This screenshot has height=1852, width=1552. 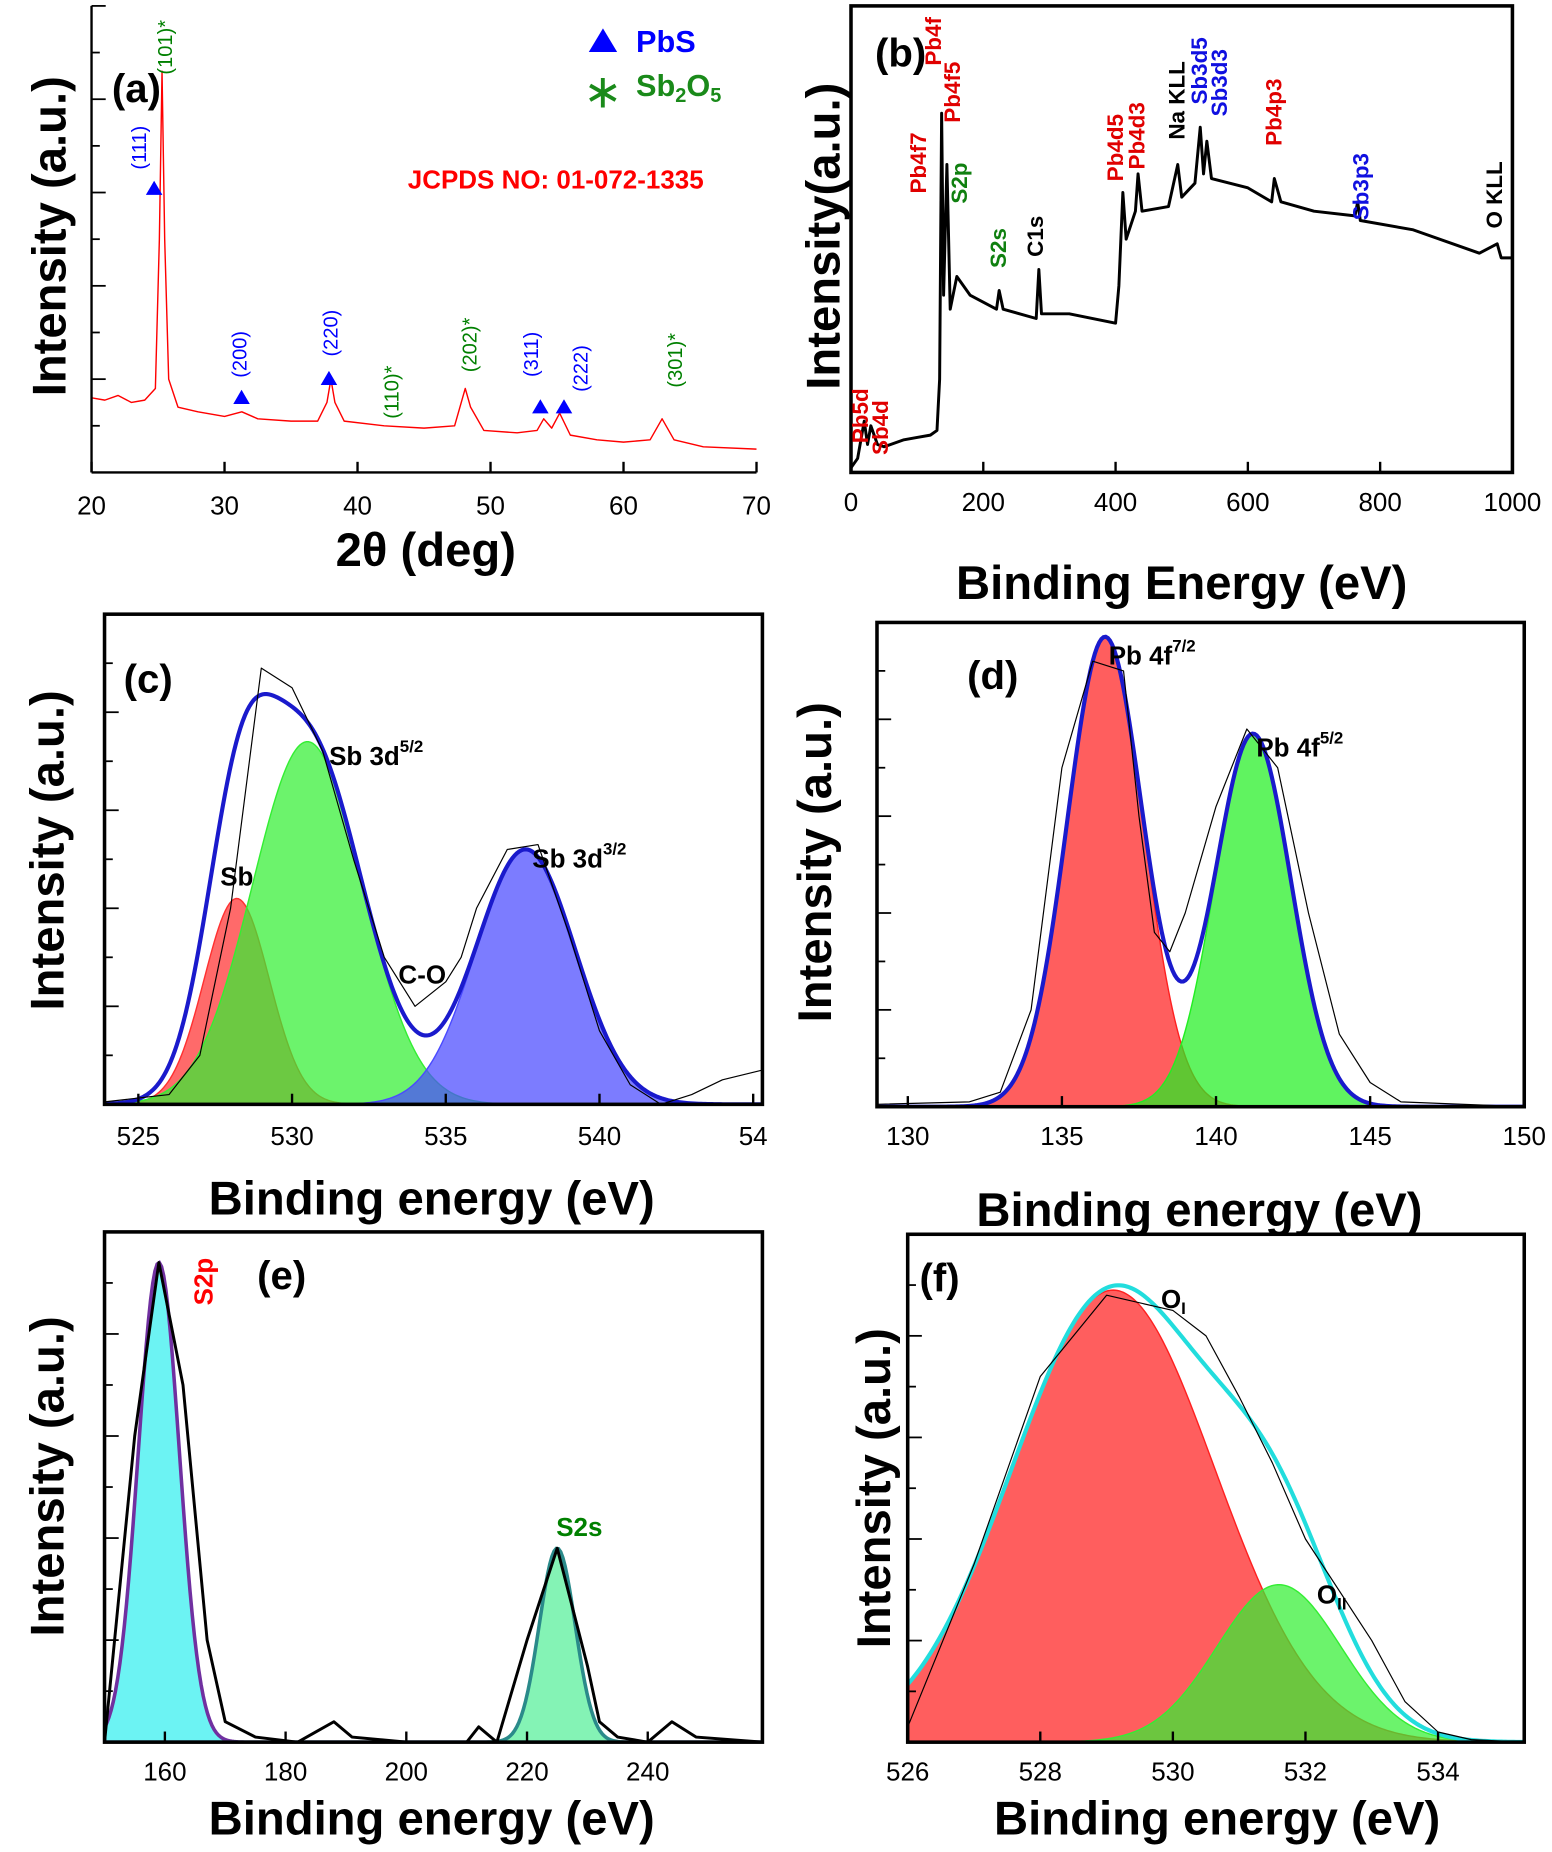 I want to click on x-tick-label: 60, so click(x=623, y=506).